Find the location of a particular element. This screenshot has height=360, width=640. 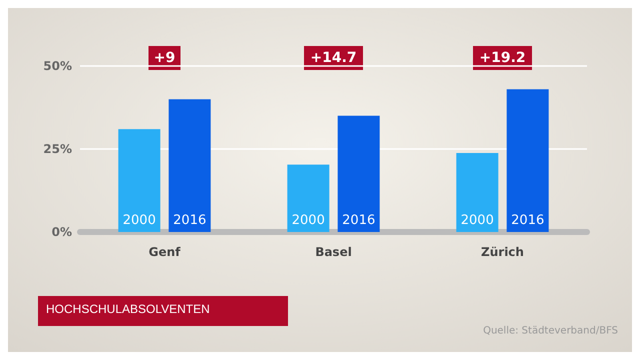

y-tick-label: 0% is located at coordinates (62, 232).